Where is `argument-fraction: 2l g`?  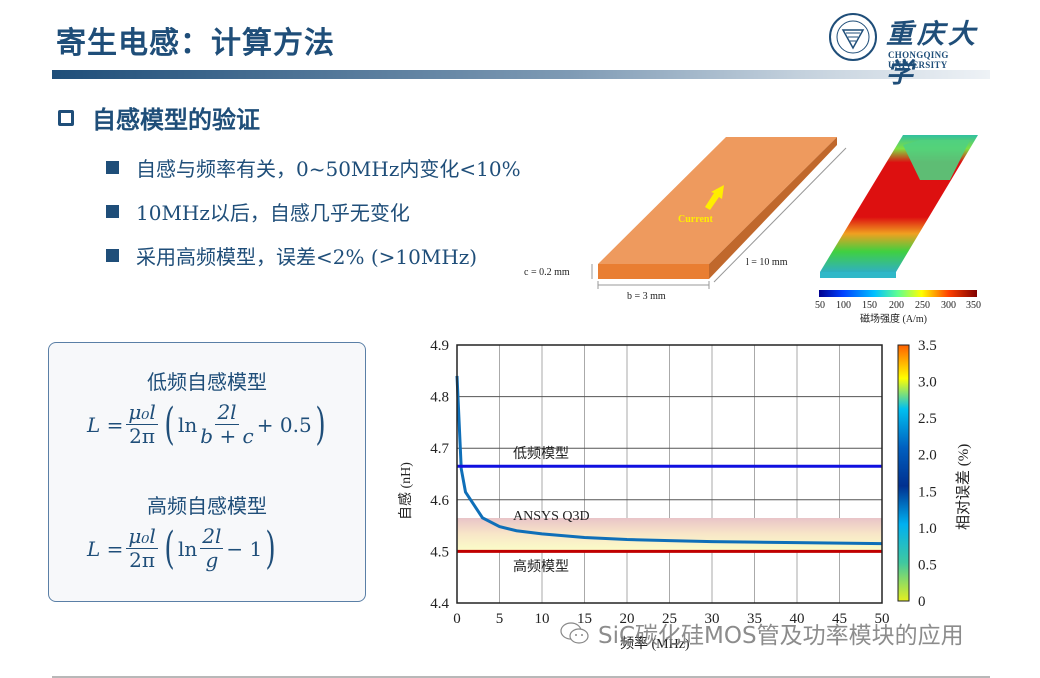
argument-fraction: 2l g is located at coordinates (212, 548).